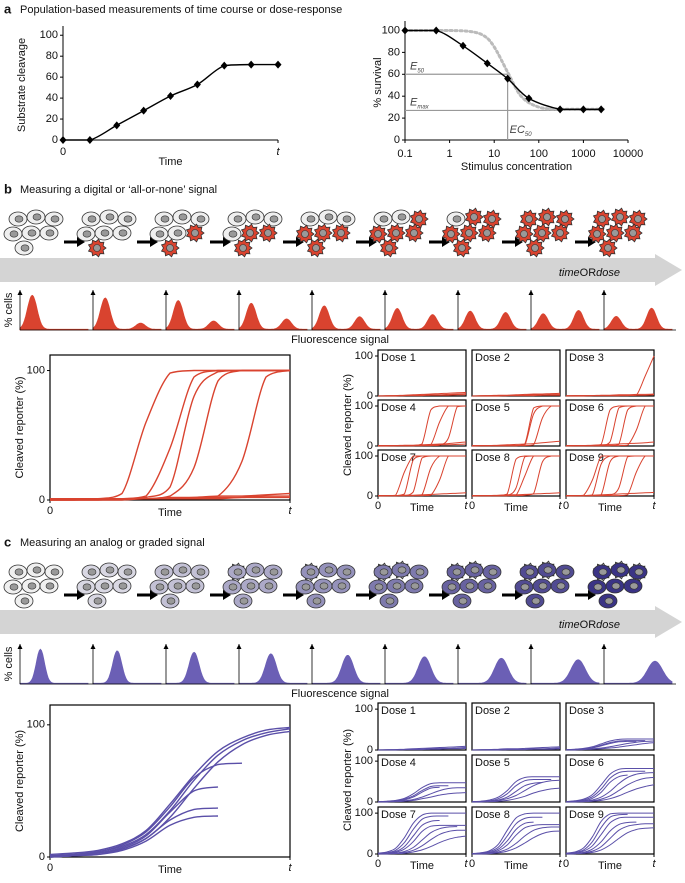 This screenshot has height=883, width=685. I want to click on x-tick-label: 1000, so click(583, 154).